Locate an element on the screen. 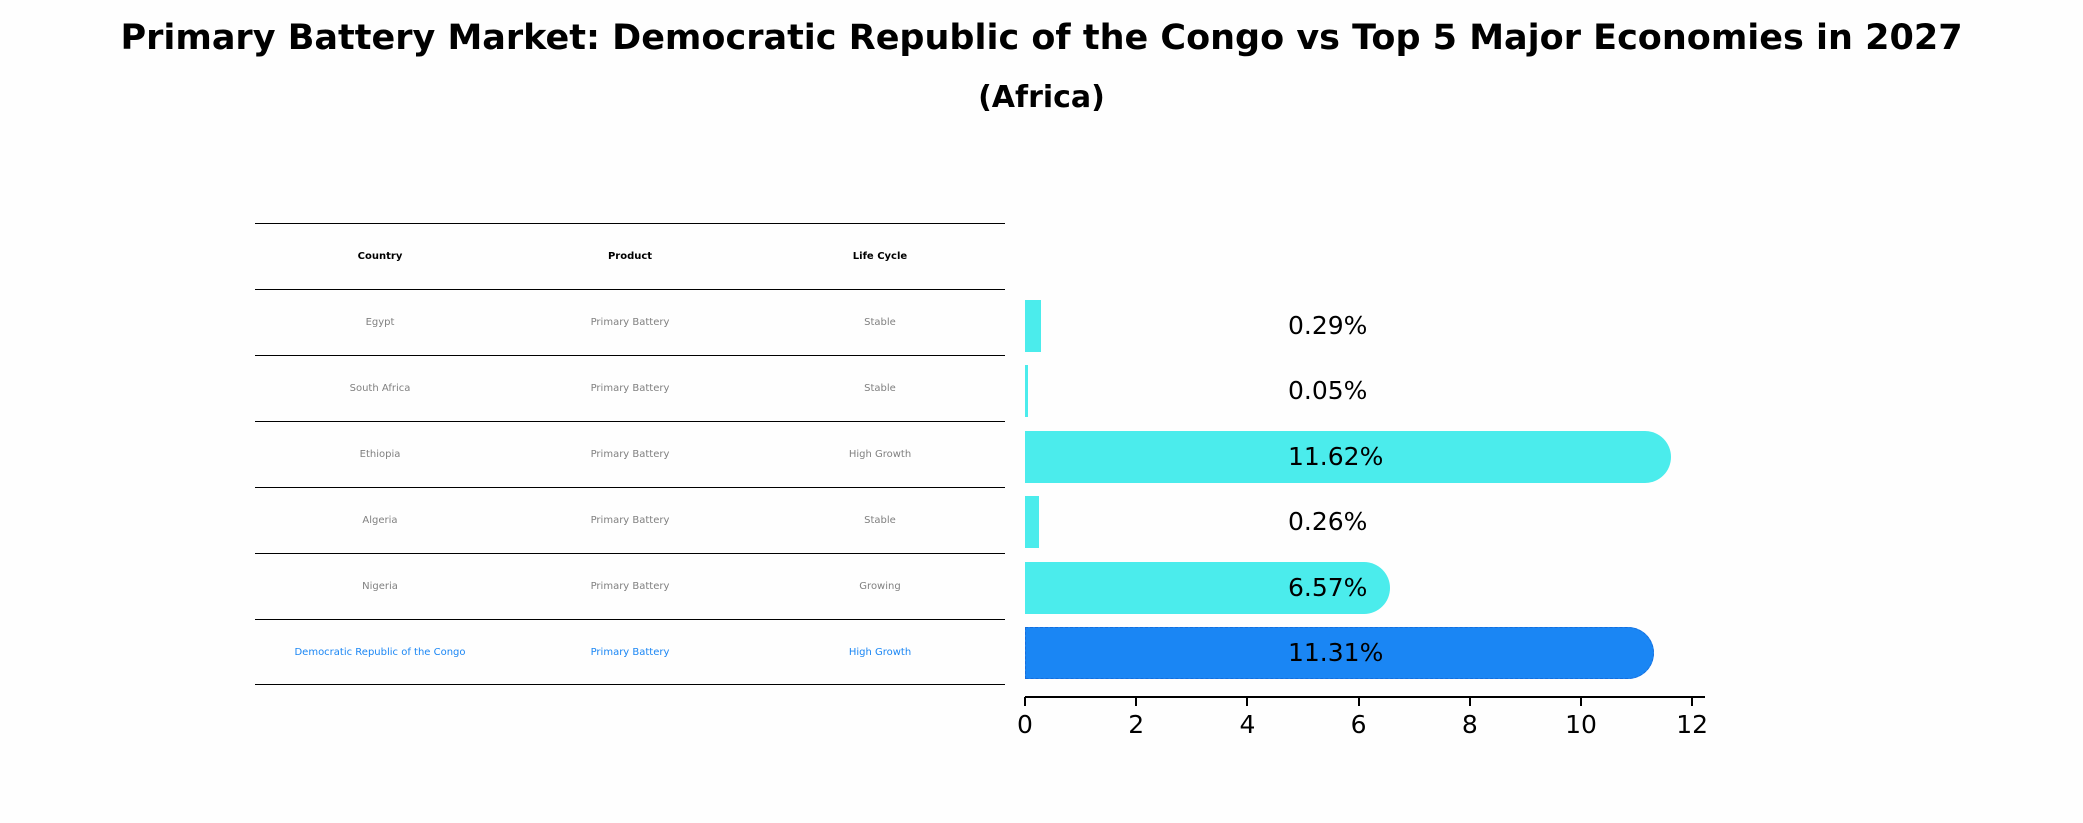 The image size is (2083, 823). table-row: Nigeria Primary Battery Growing is located at coordinates (630, 586).